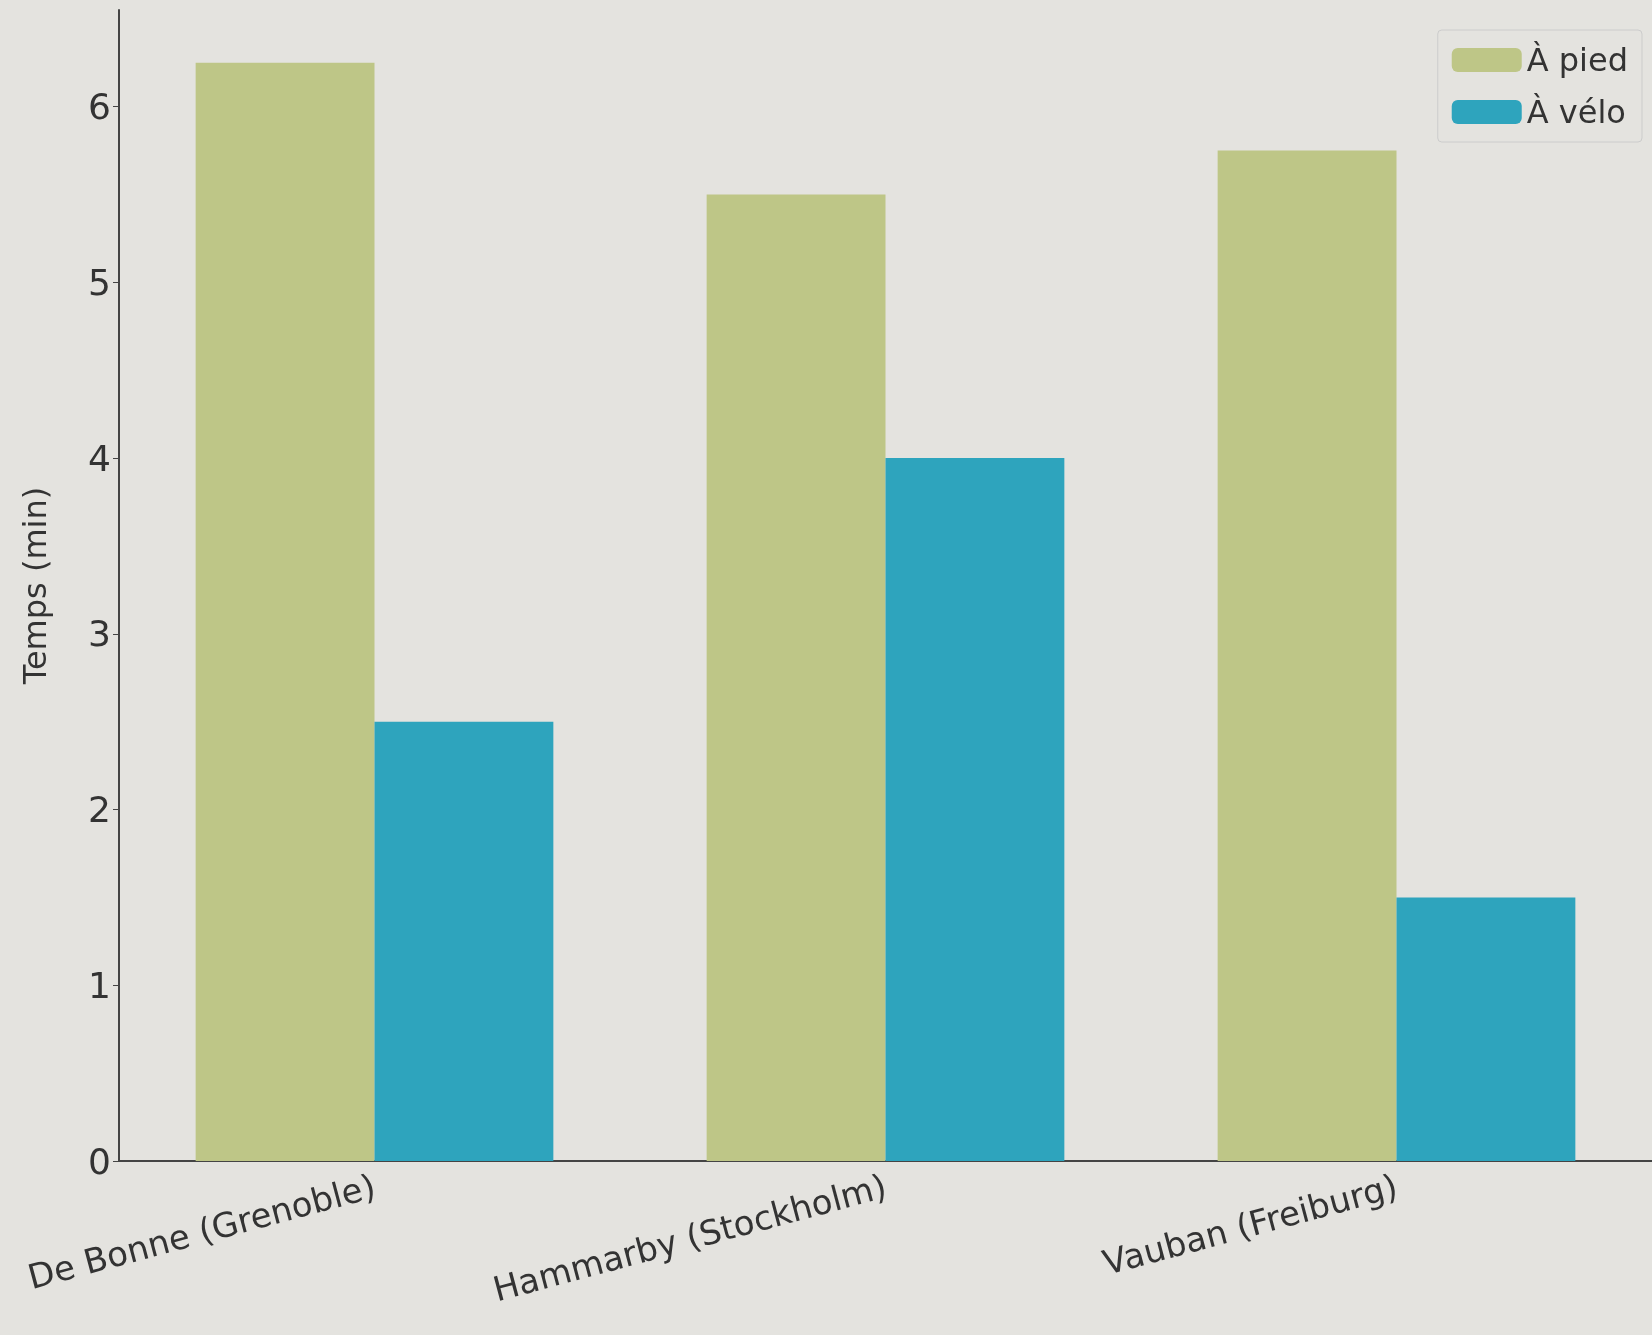  Describe the element at coordinates (99, 634) in the screenshot. I see `y-tick-label: 3` at that location.